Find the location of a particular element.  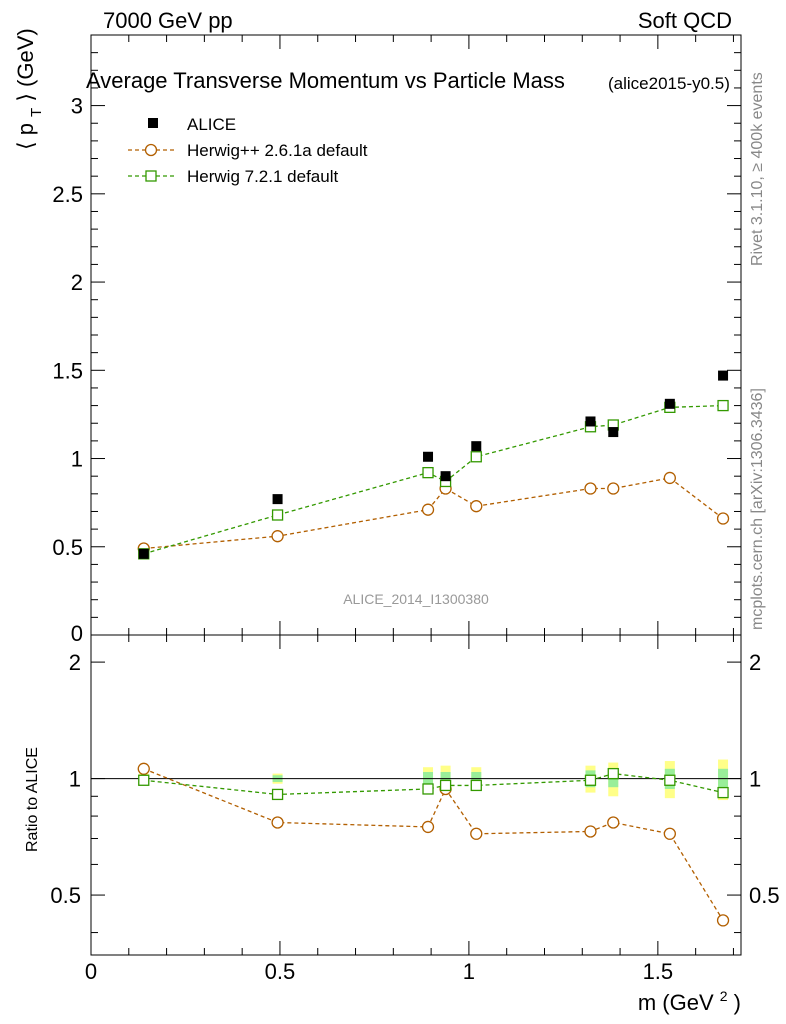

main-y-axis-label-sub: T is located at coordinates (36, 112).